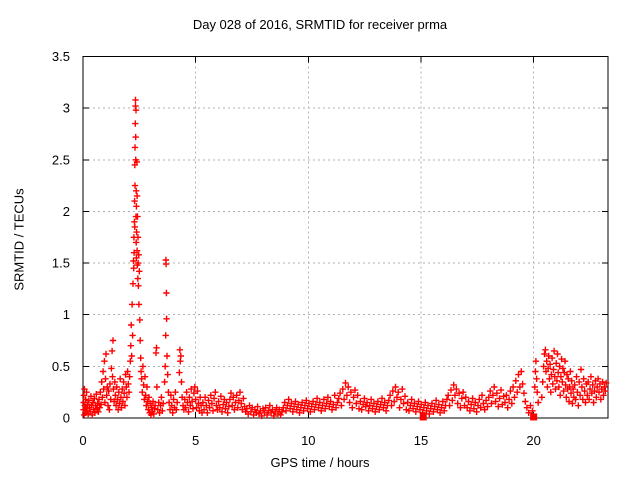  Describe the element at coordinates (61, 263) in the screenshot. I see `y-tick-label: 1.5` at that location.